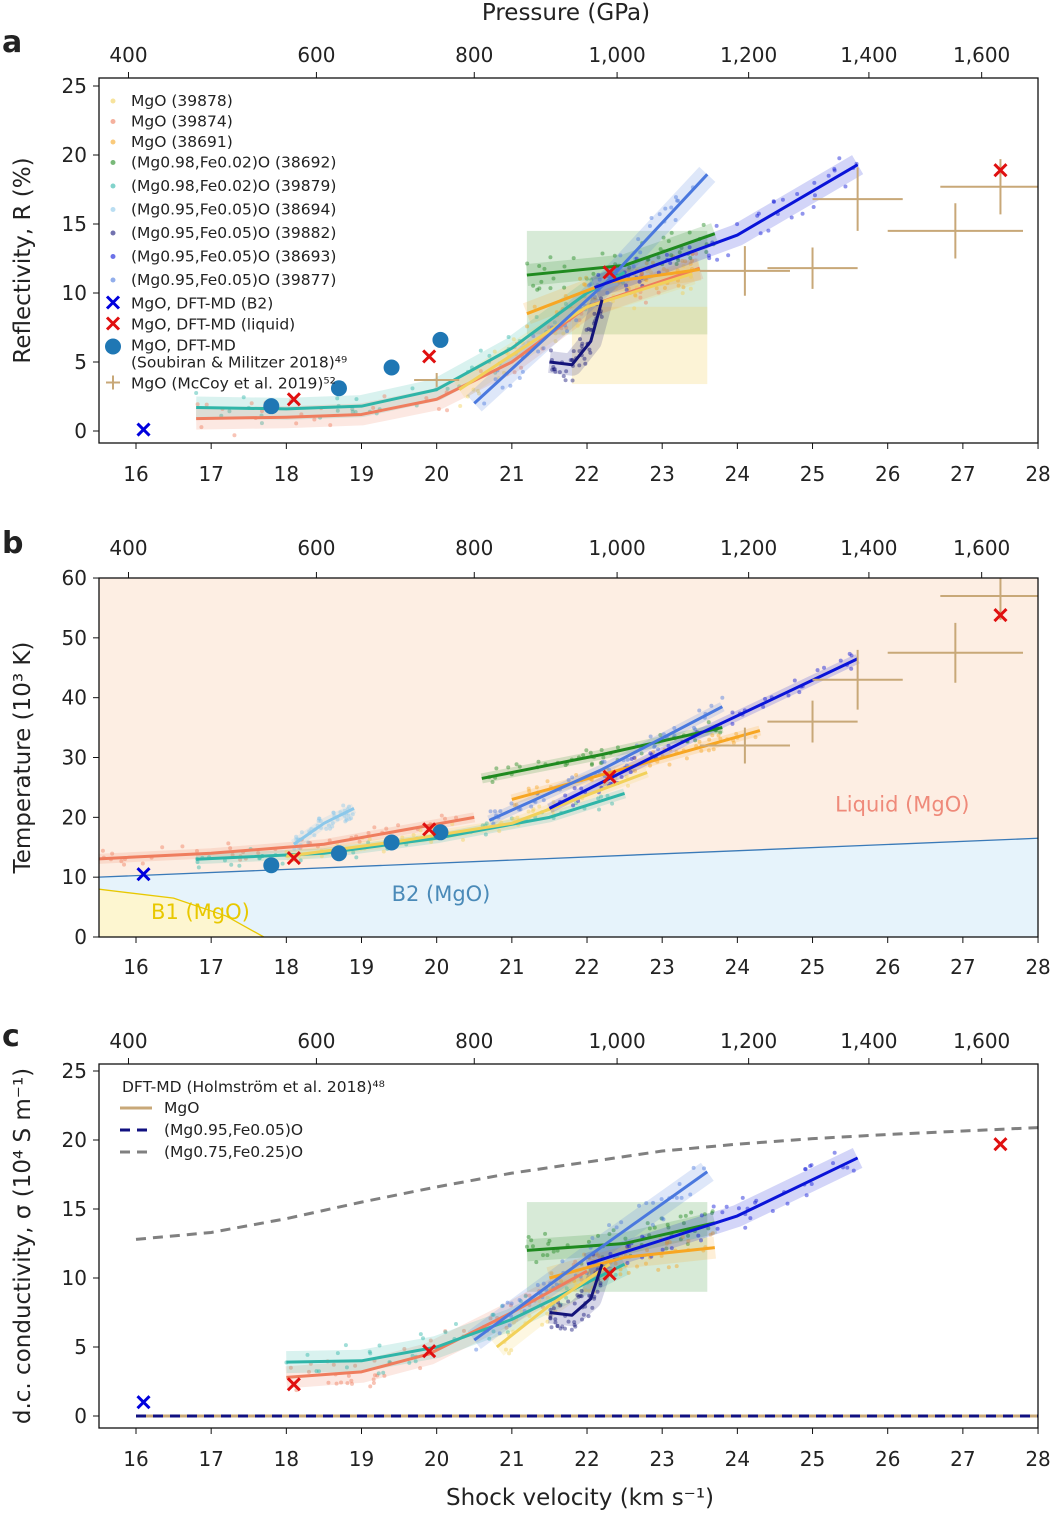 The image size is (1051, 1515). What do you see at coordinates (361, 474) in the screenshot?
I see `x-tick-label: 19` at bounding box center [361, 474].